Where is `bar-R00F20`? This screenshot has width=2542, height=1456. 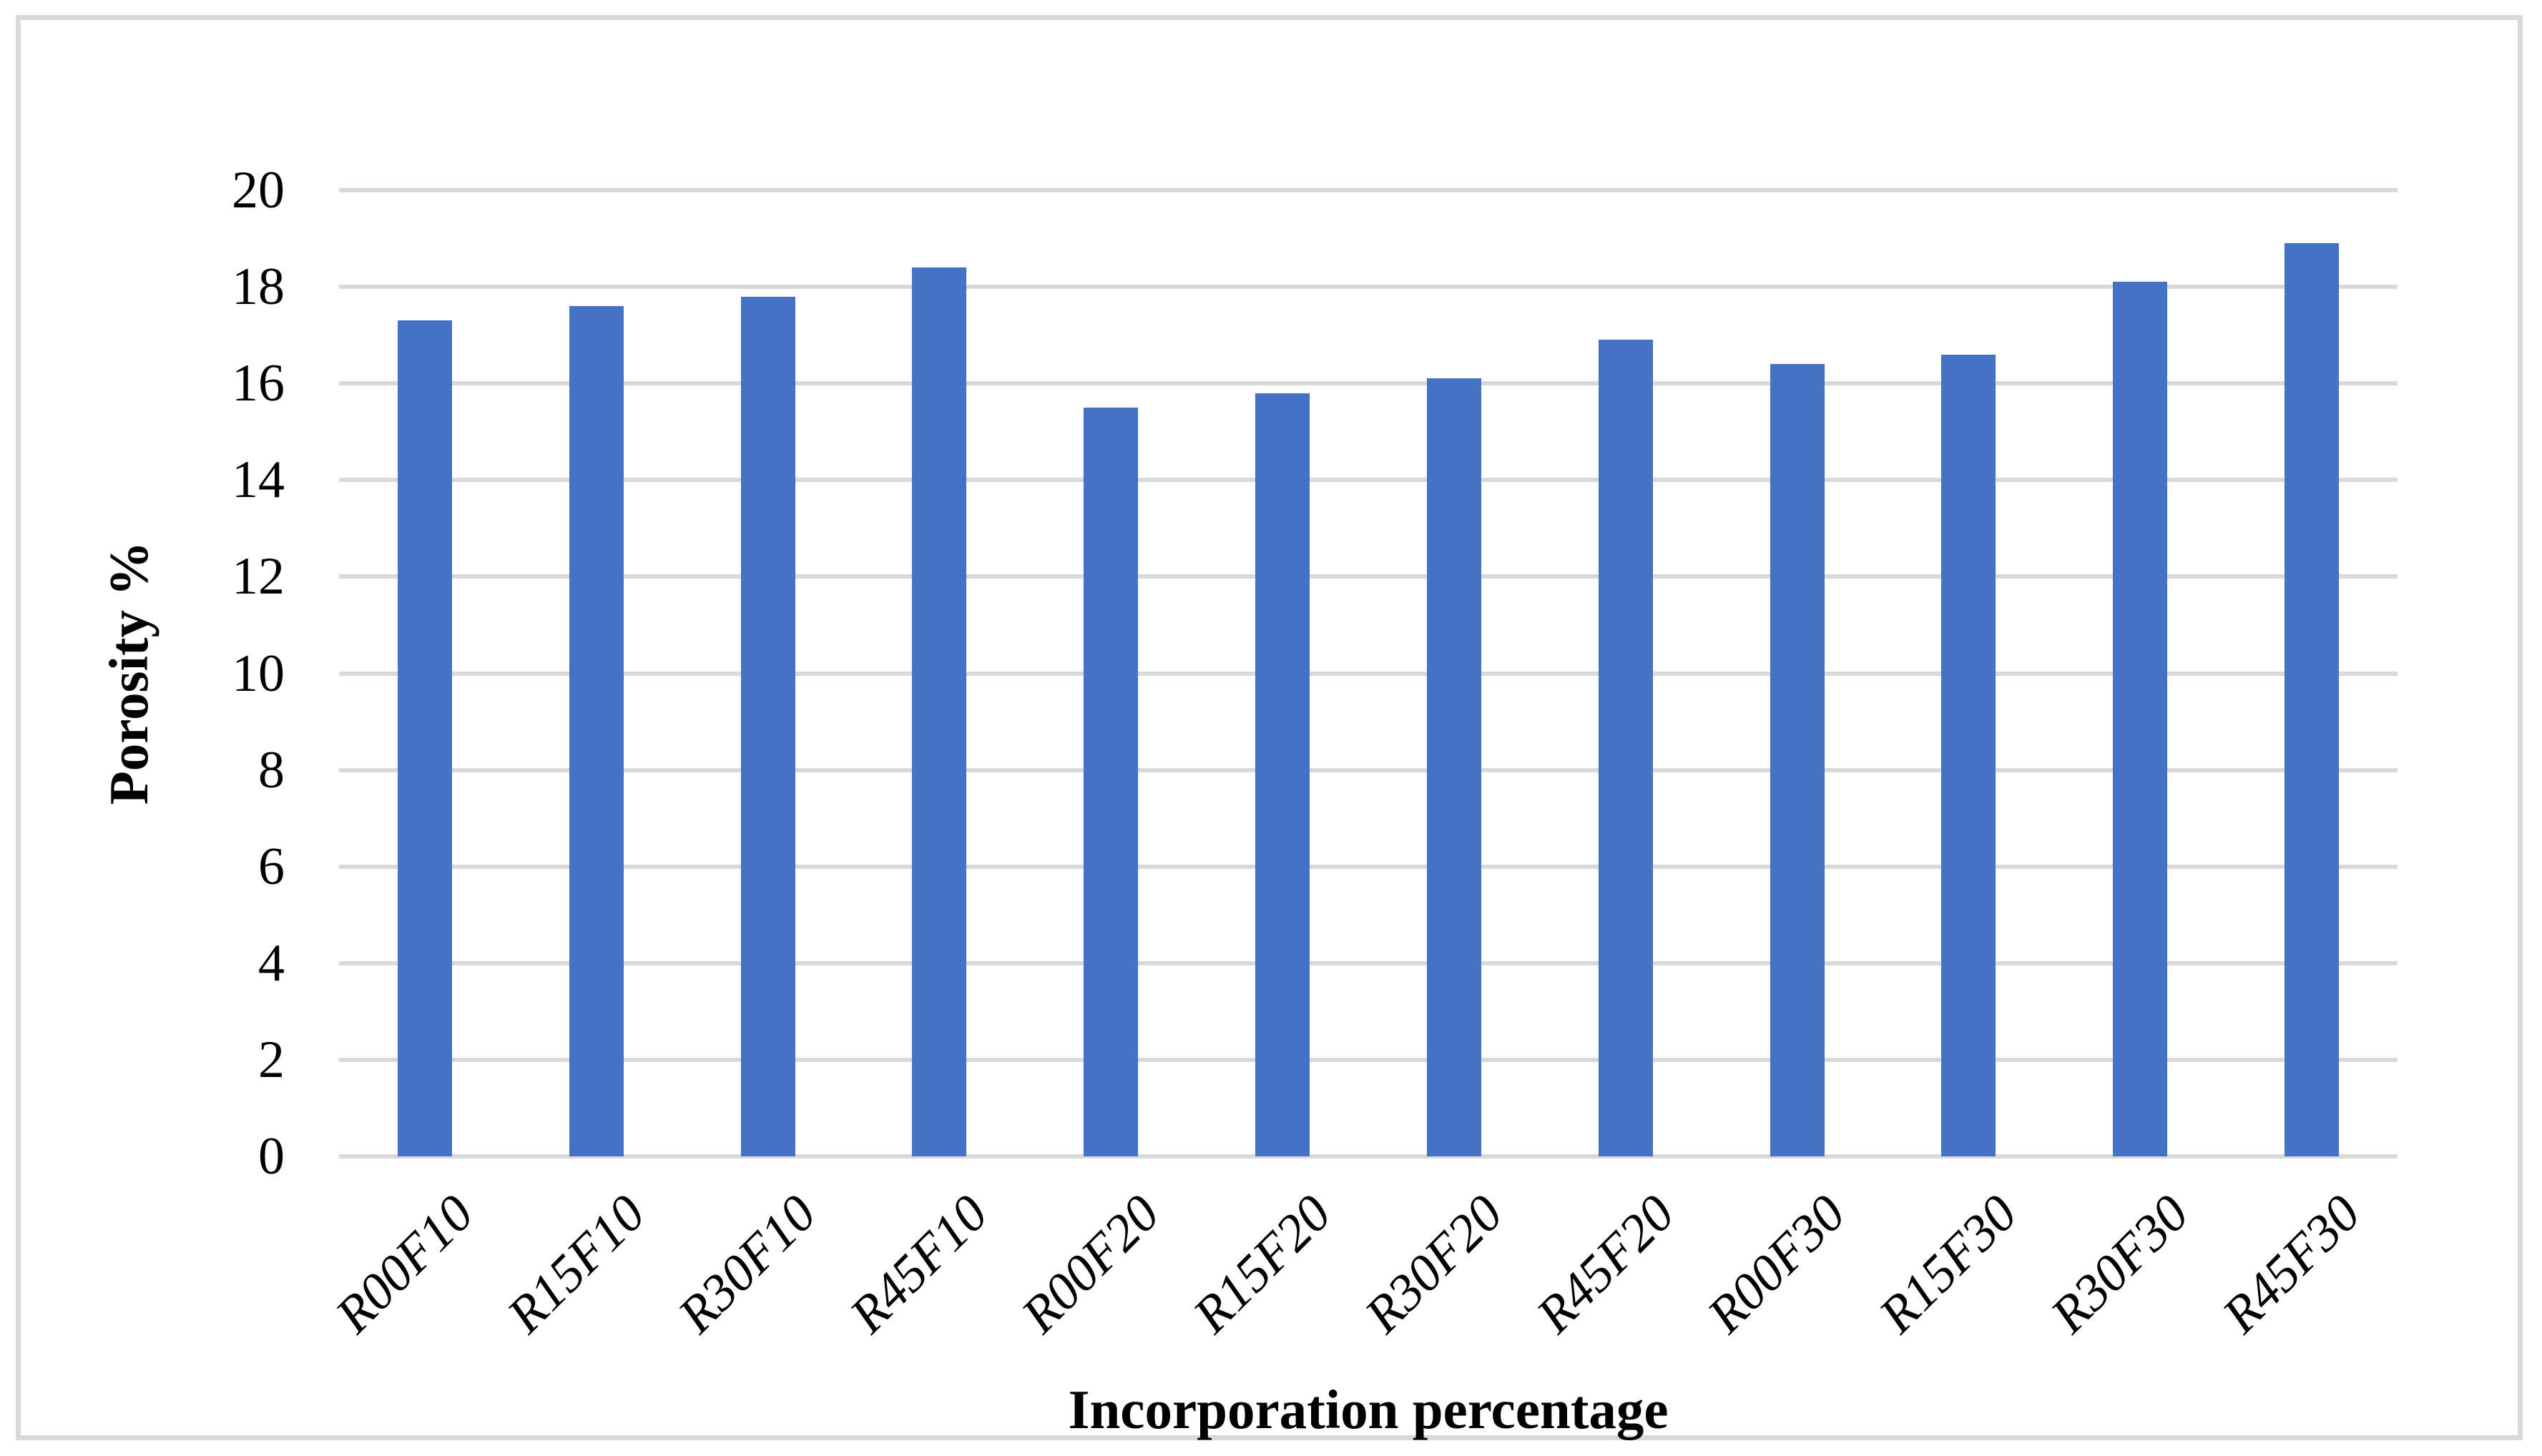 bar-R00F20 is located at coordinates (1111, 781).